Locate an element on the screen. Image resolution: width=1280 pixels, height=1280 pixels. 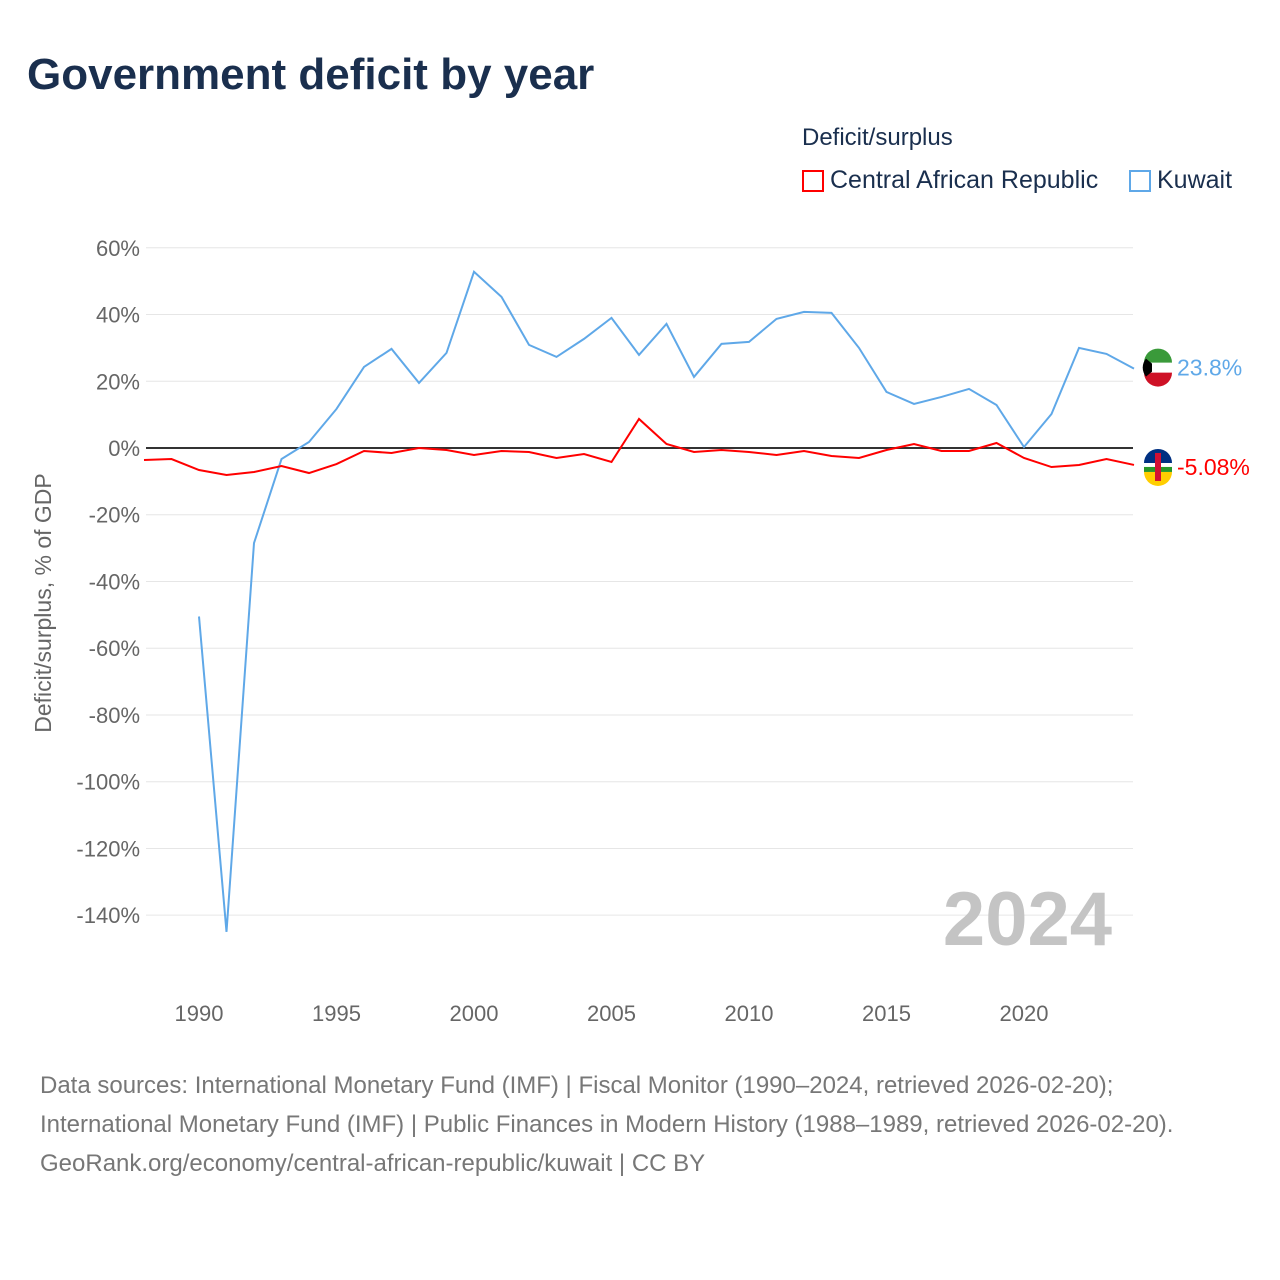
x-tick-label: 2000 is located at coordinates (474, 1013).